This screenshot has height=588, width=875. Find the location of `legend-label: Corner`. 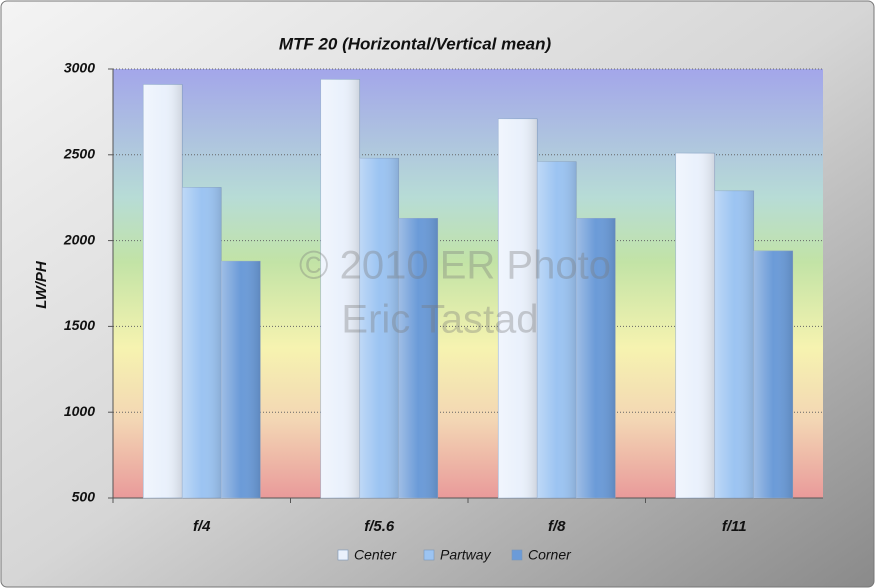

legend-label: Corner is located at coordinates (550, 555).